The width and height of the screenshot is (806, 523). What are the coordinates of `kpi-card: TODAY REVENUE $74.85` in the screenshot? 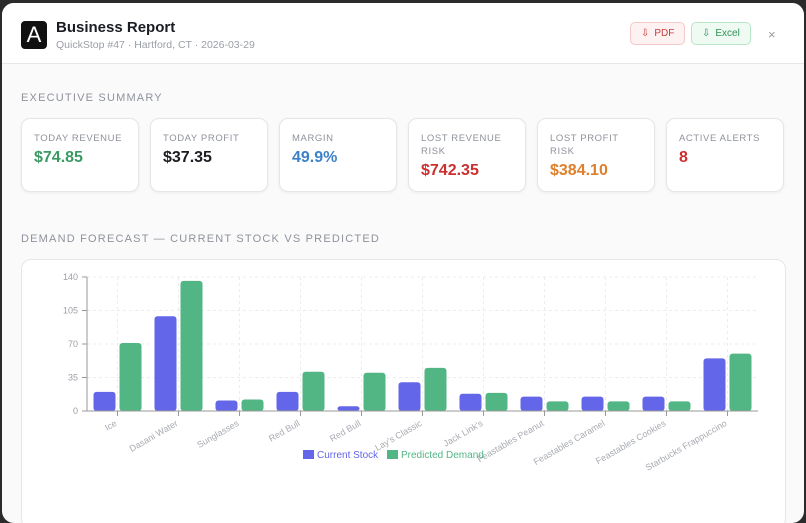 It's located at (80, 155).